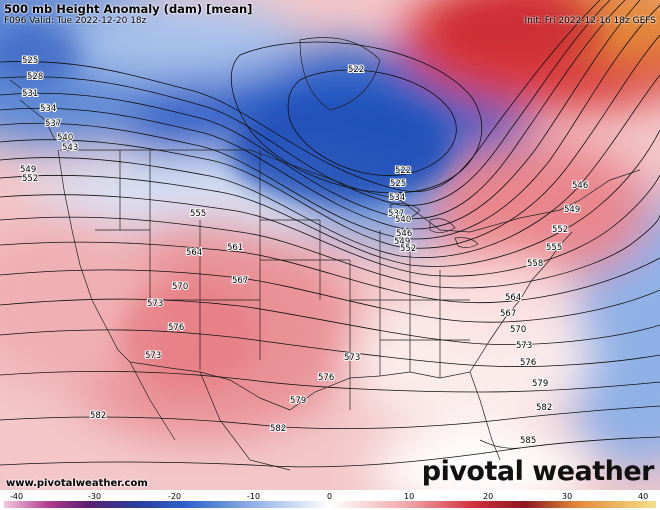 This screenshot has width=660, height=510. I want to click on colorbar-tick: 40, so click(643, 496).